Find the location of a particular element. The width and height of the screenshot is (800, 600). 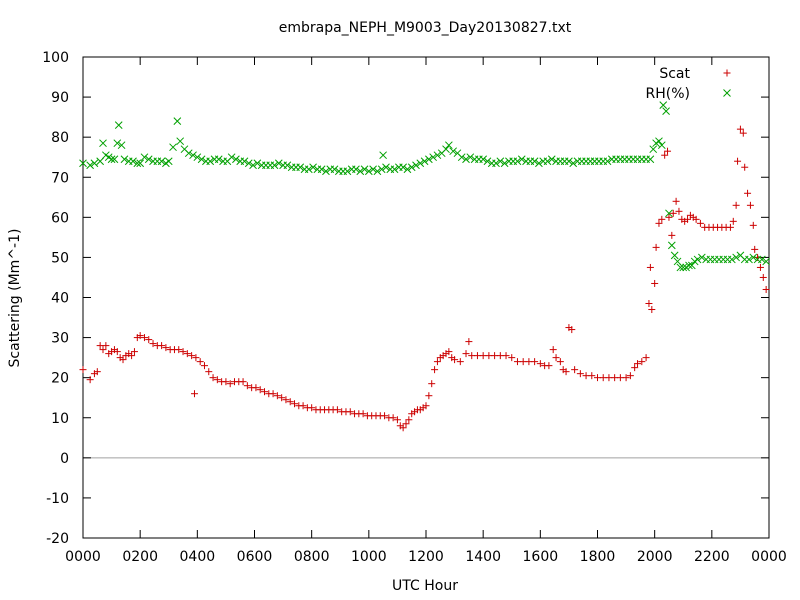

x-tick-label: 1000 is located at coordinates (369, 557).